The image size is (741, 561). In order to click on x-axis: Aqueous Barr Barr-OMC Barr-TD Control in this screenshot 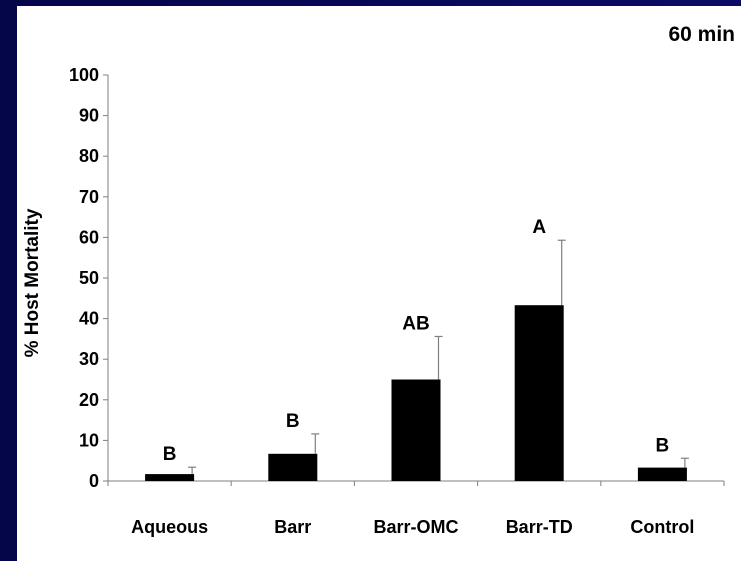, I will do `click(416, 508)`.